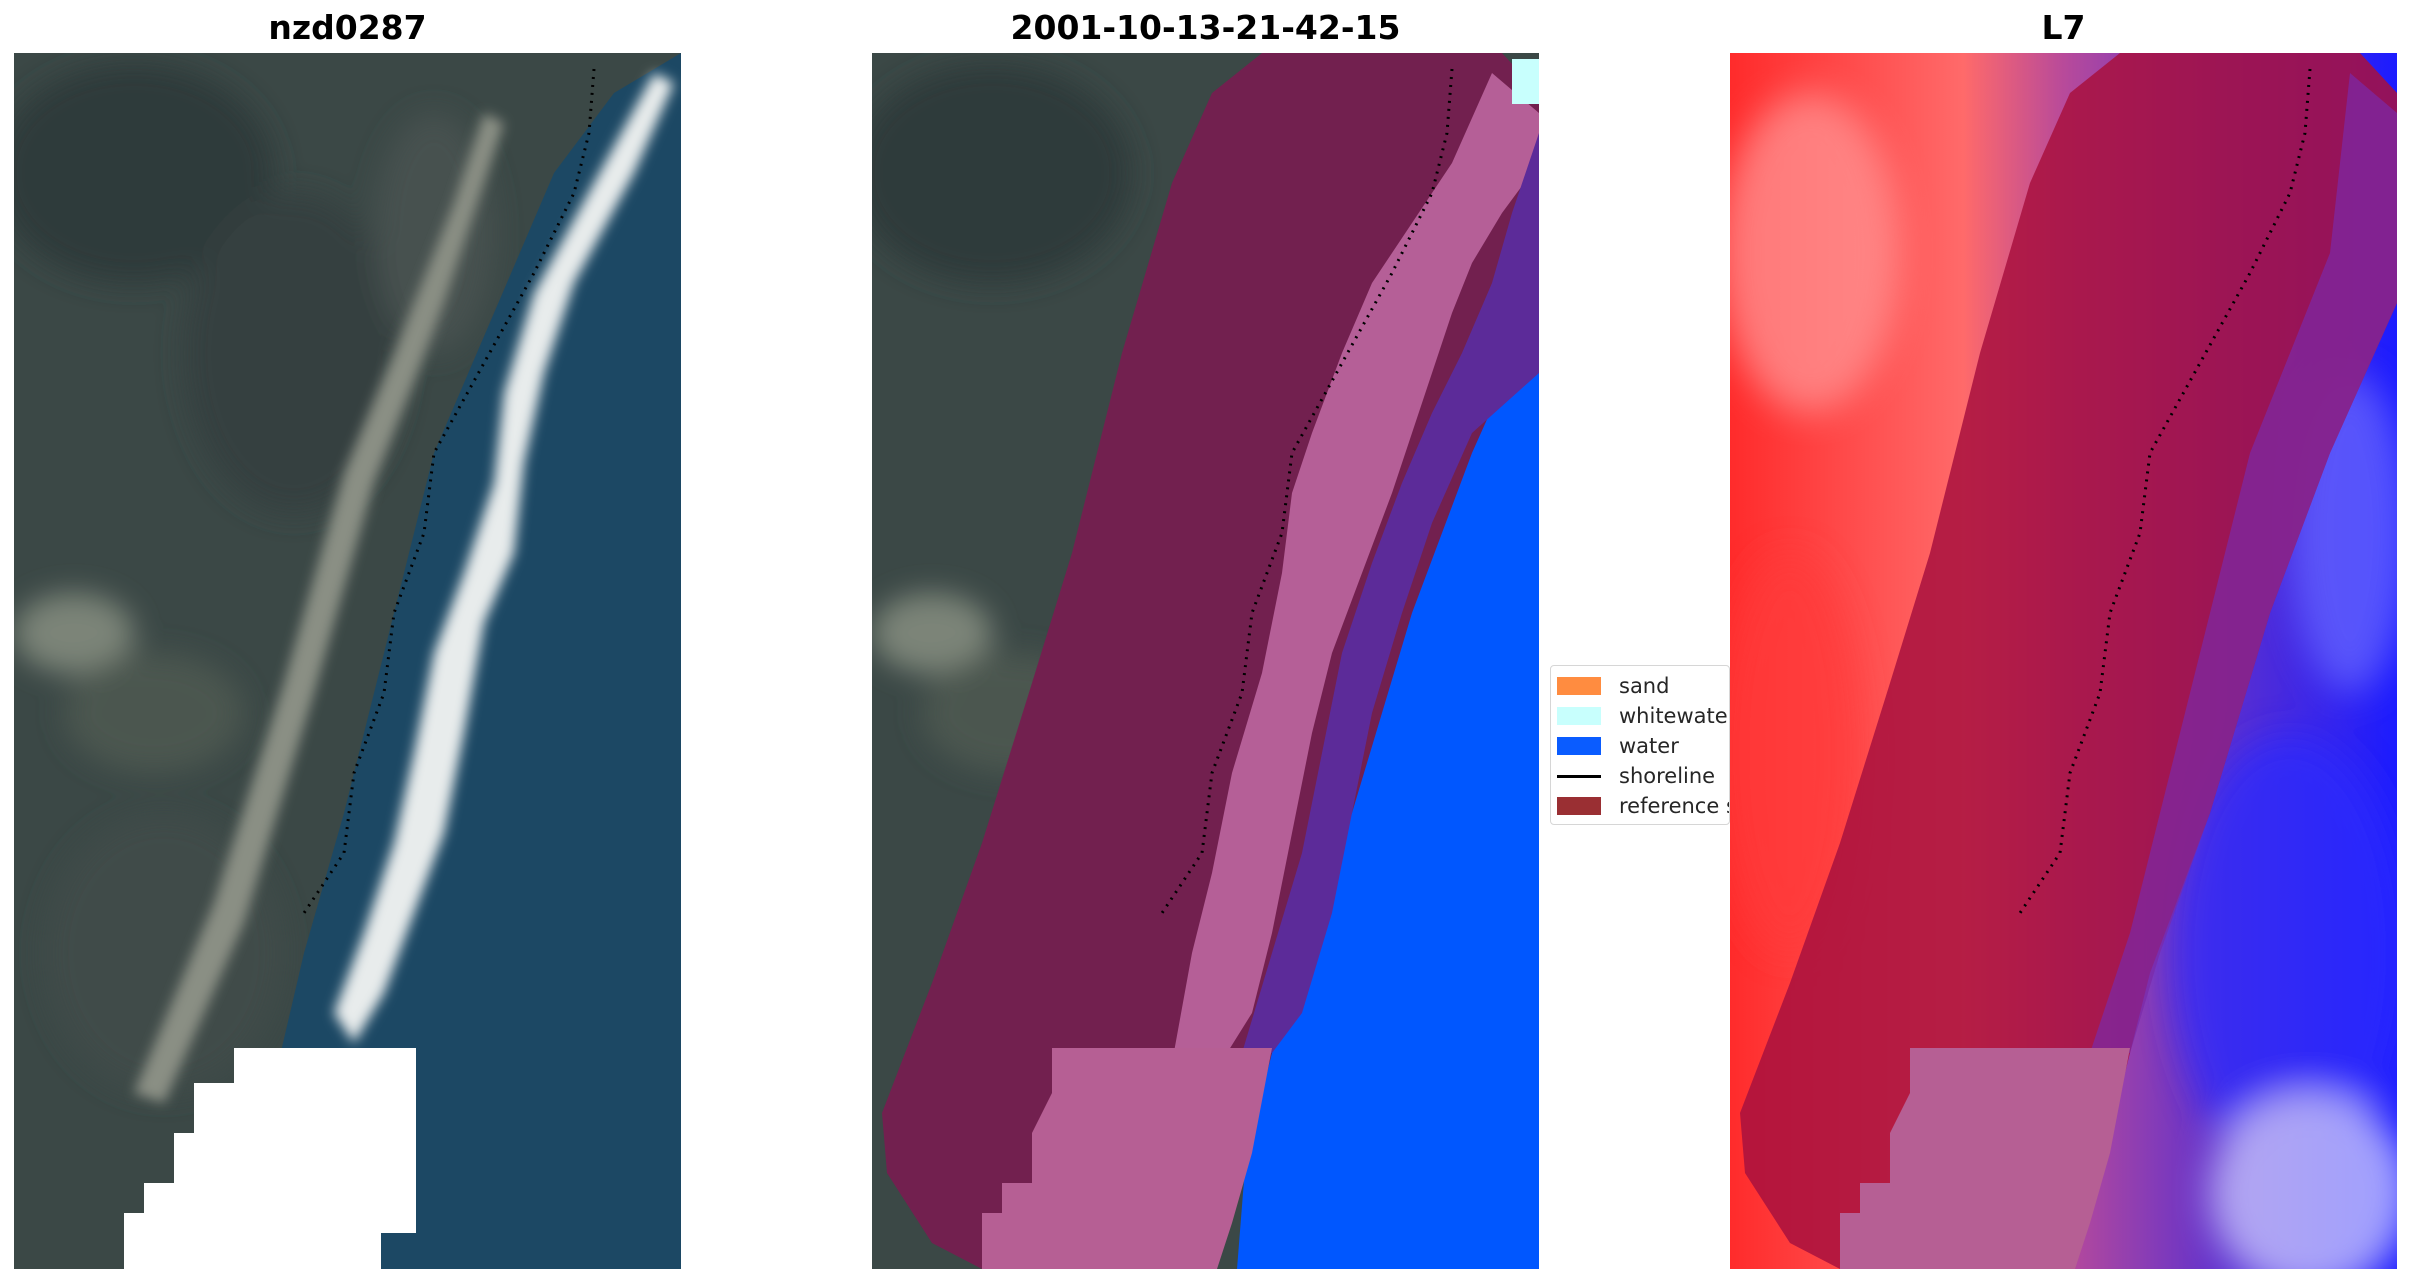  Describe the element at coordinates (1579, 716) in the screenshot. I see `whitewater-swatch` at that location.